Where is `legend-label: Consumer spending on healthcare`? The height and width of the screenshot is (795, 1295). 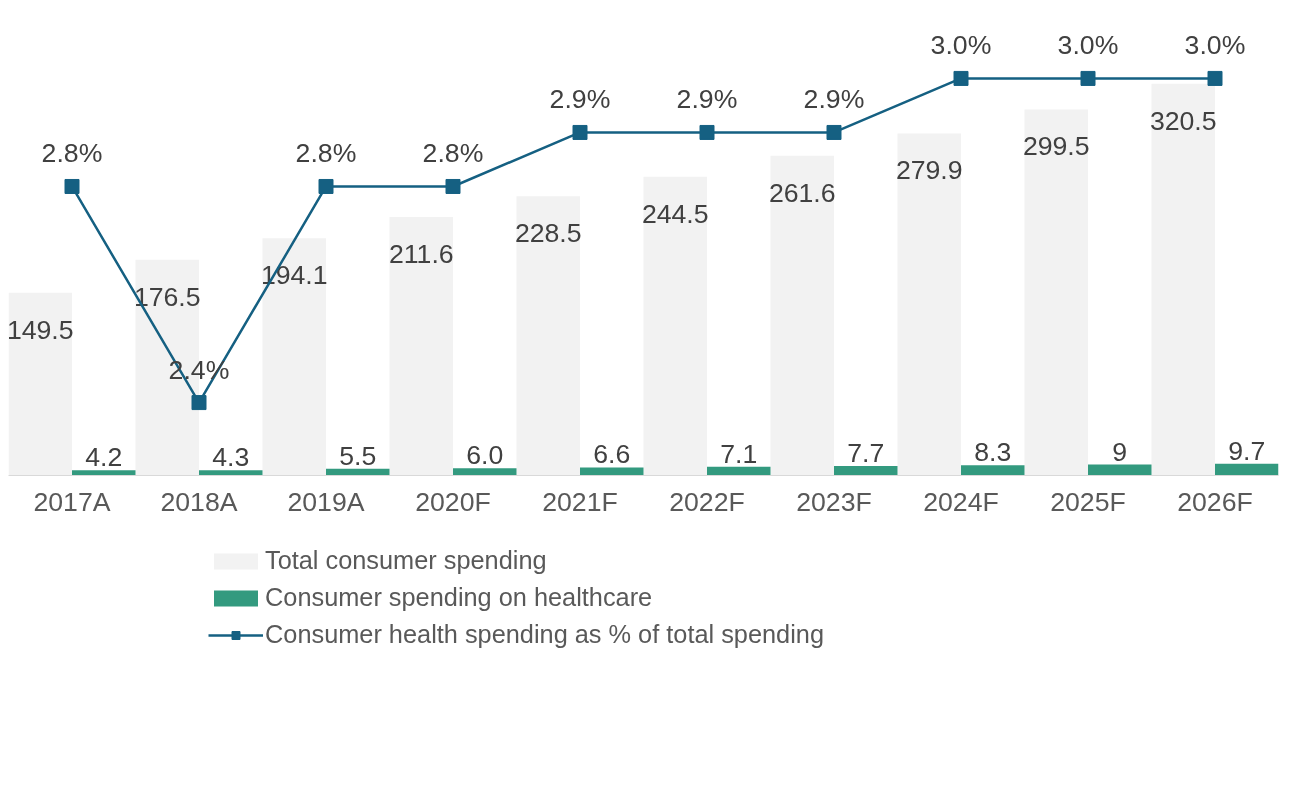
legend-label: Consumer spending on healthcare is located at coordinates (459, 597).